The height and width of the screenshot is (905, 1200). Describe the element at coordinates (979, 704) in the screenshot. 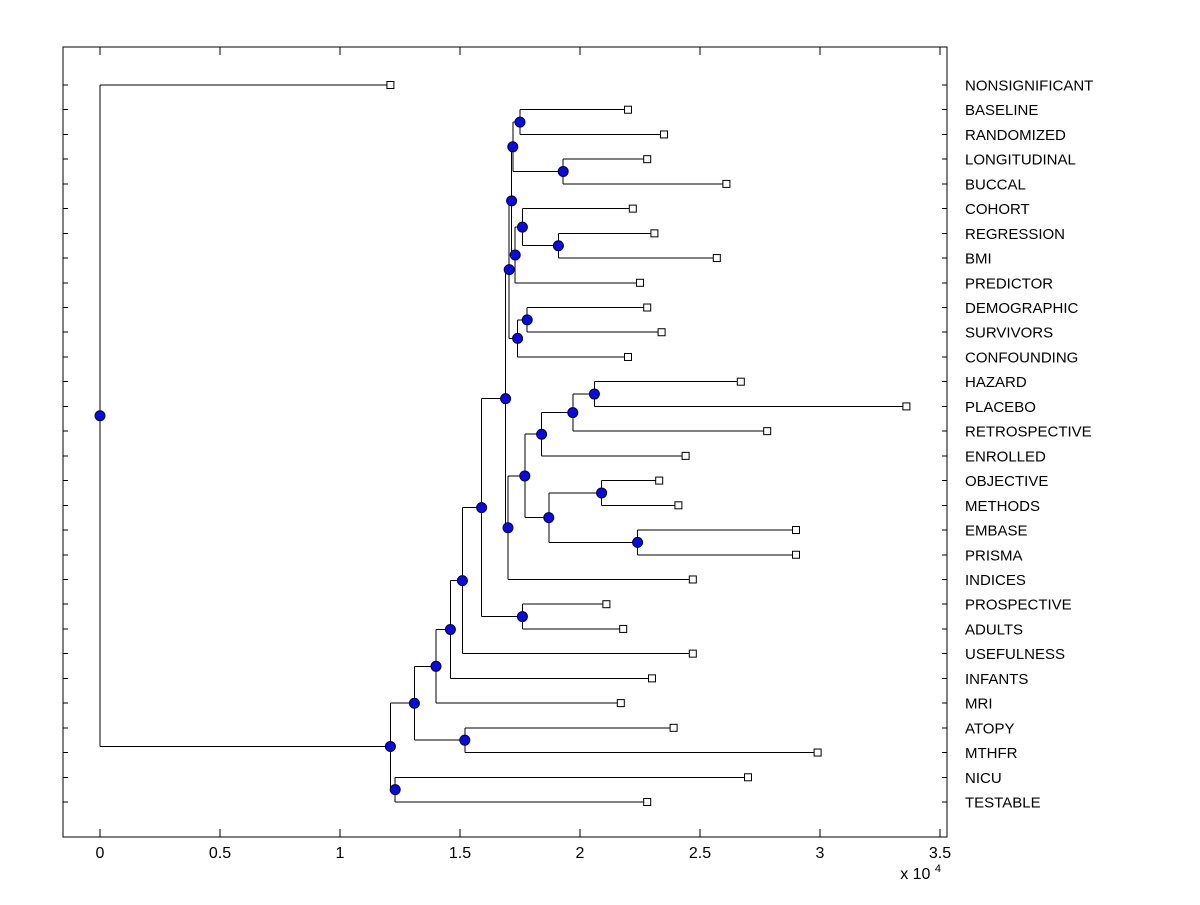

I see `leaf-label: MRI` at that location.